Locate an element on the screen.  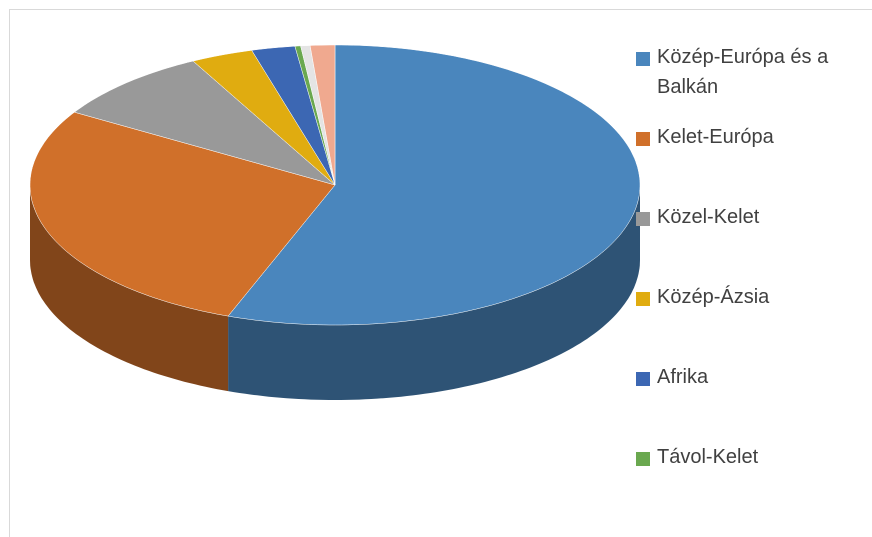
legend-label: Távol-Kelet is located at coordinates (708, 457).